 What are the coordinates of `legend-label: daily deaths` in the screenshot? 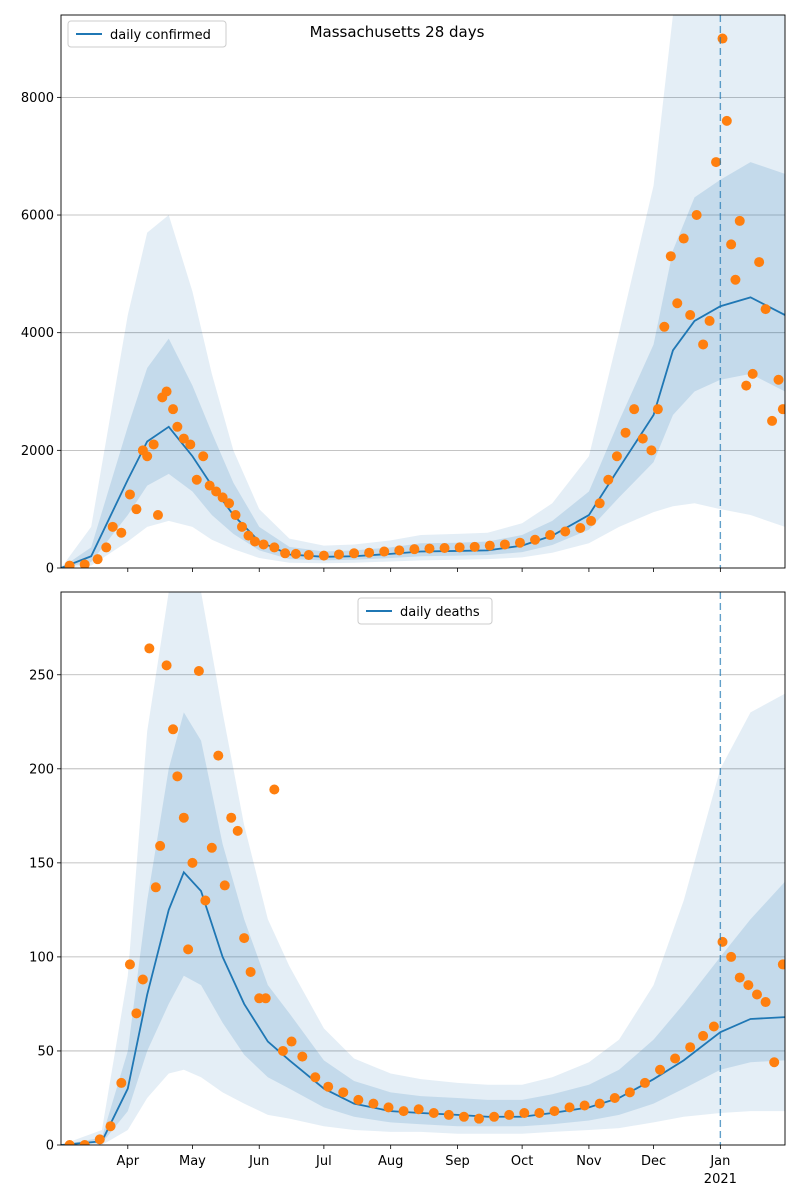 It's located at (440, 612).